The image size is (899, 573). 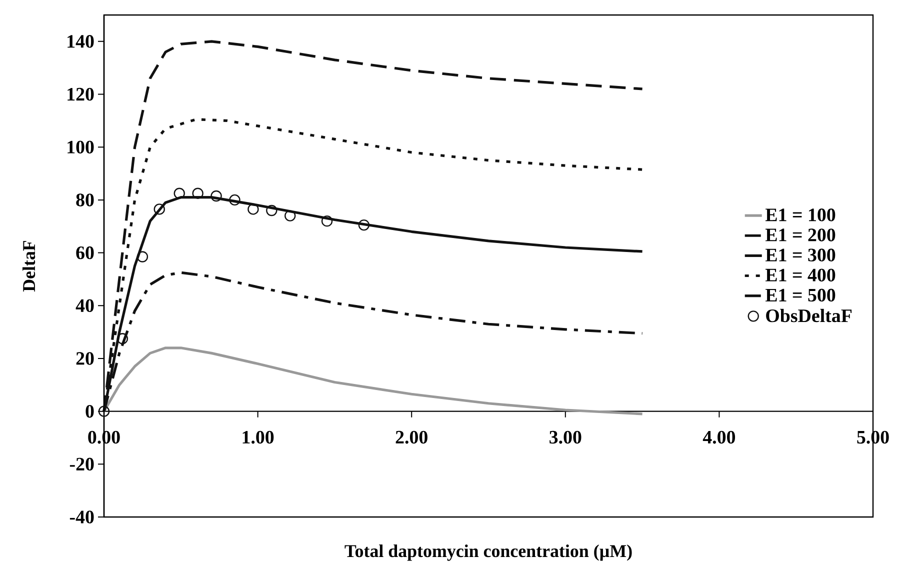 I want to click on y-tick-label: 40, so click(x=85, y=305).